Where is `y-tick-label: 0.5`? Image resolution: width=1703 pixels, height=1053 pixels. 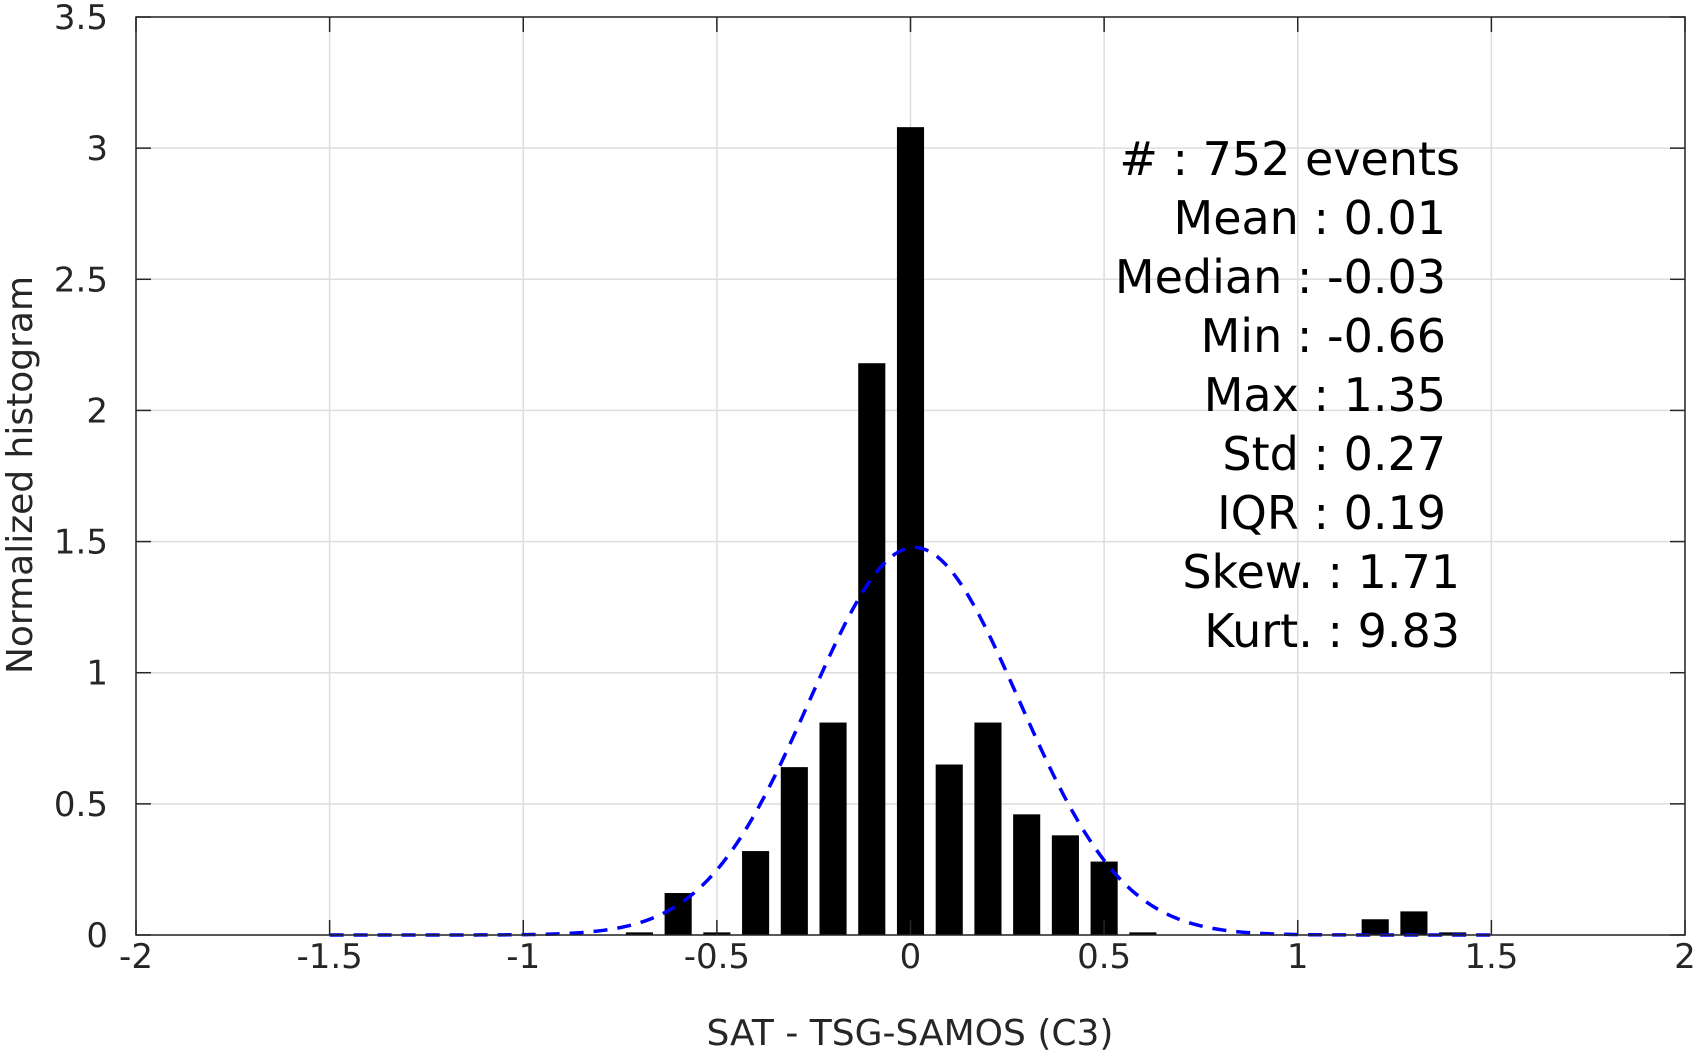
y-tick-label: 0.5 is located at coordinates (81, 805).